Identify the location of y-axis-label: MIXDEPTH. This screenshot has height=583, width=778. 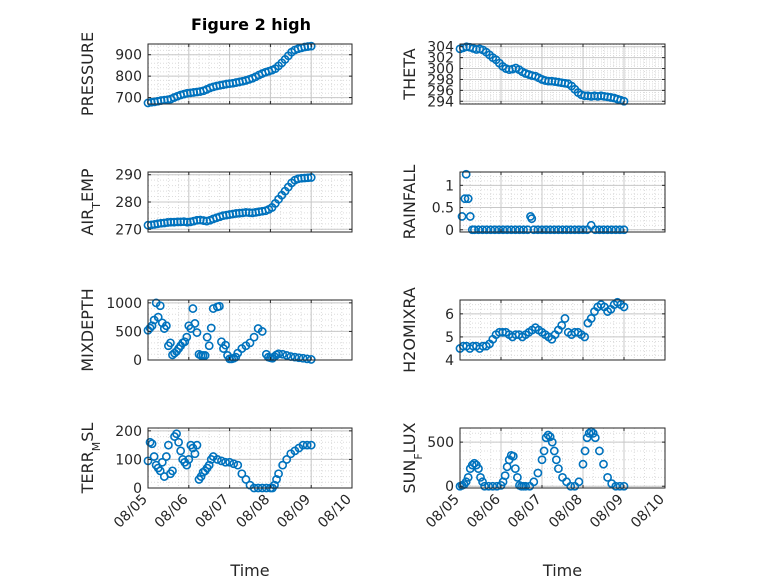
(87, 329).